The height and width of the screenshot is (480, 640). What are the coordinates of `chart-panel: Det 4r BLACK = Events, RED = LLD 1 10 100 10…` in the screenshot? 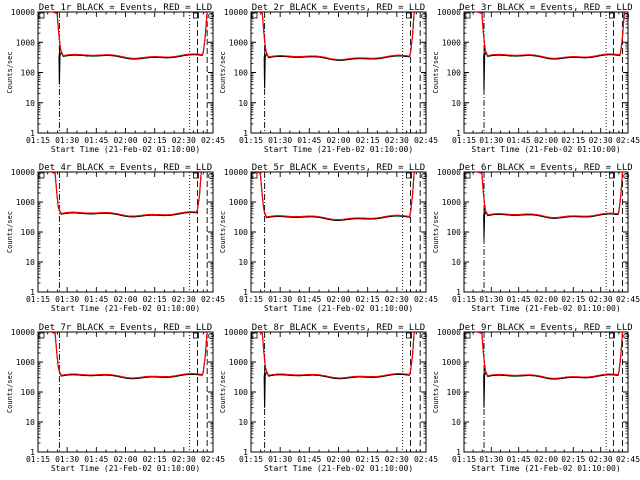 It's located at (115, 238).